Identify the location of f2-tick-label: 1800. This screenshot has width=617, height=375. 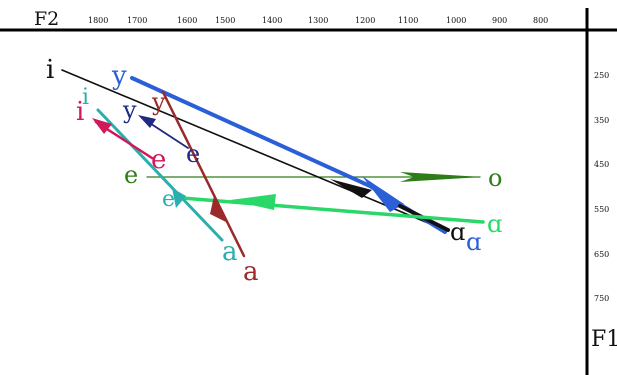
(98, 20).